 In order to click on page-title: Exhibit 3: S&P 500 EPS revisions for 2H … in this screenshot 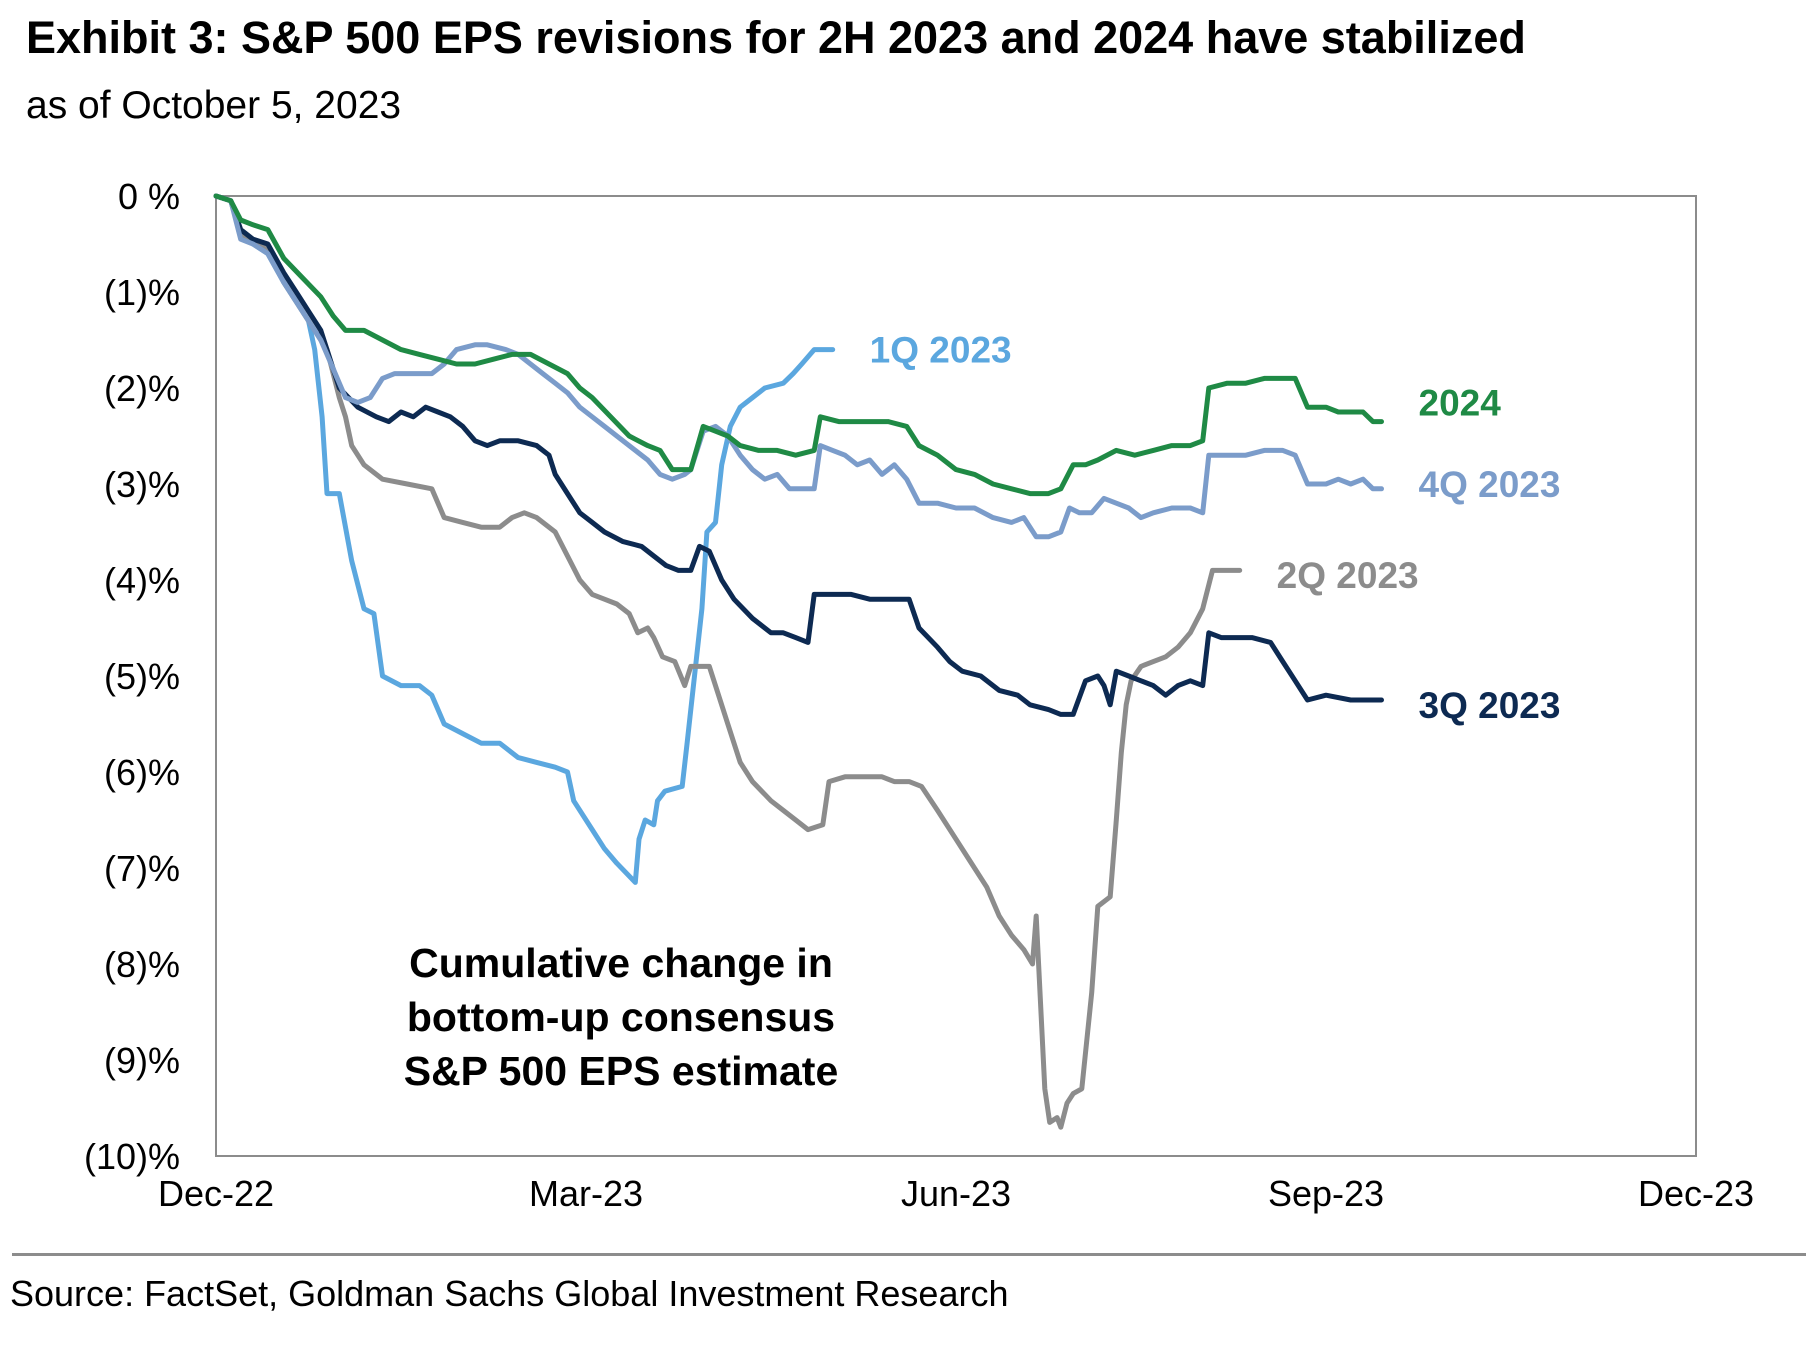, I will do `click(776, 37)`.